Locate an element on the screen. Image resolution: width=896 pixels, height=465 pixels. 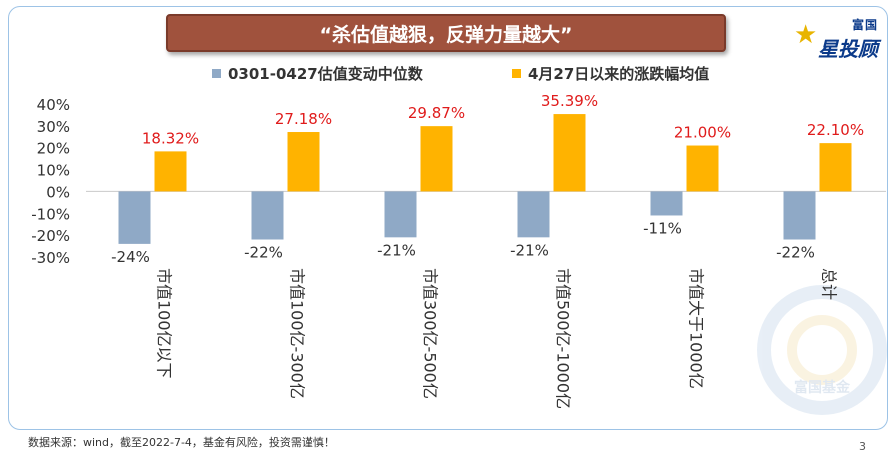
svg-text: 富国基金 is located at coordinates (822, 387).